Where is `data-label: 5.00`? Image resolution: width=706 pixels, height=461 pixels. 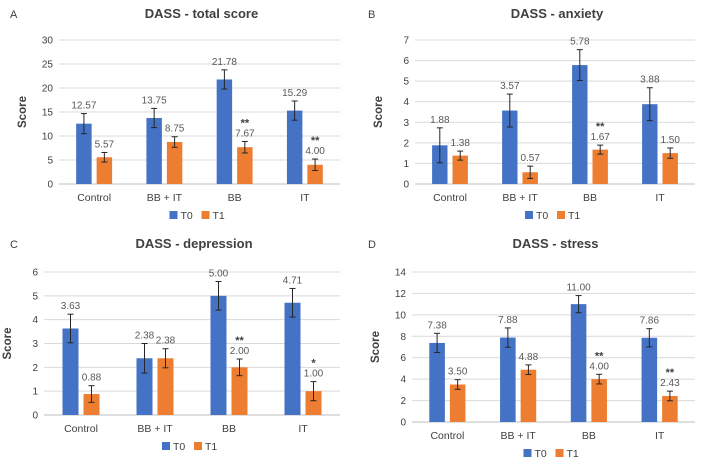 data-label: 5.00 is located at coordinates (219, 274).